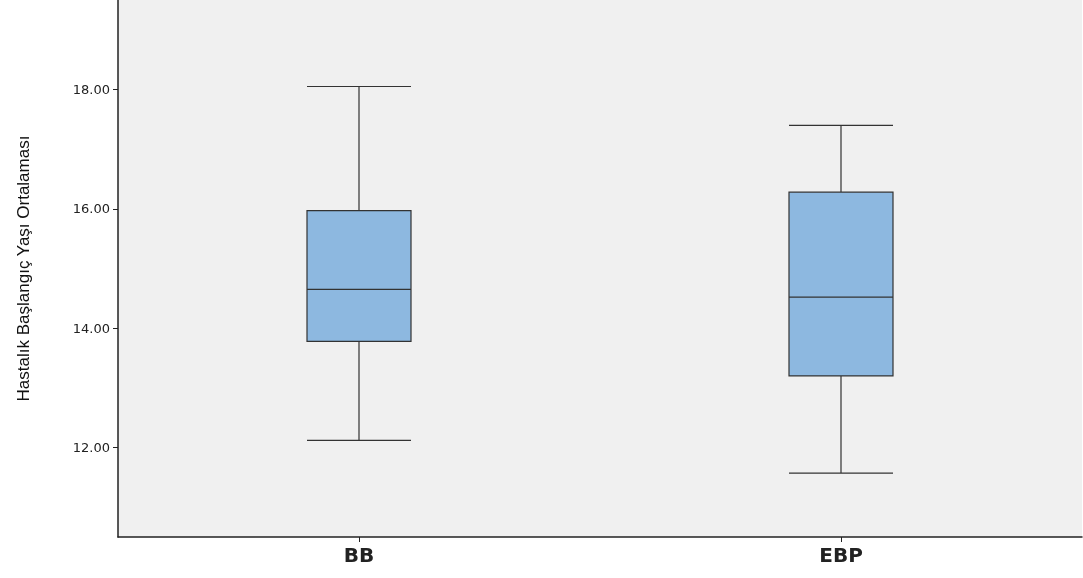 The width and height of the screenshot is (1083, 578). I want to click on x-tick-label: BB, so click(359, 555).